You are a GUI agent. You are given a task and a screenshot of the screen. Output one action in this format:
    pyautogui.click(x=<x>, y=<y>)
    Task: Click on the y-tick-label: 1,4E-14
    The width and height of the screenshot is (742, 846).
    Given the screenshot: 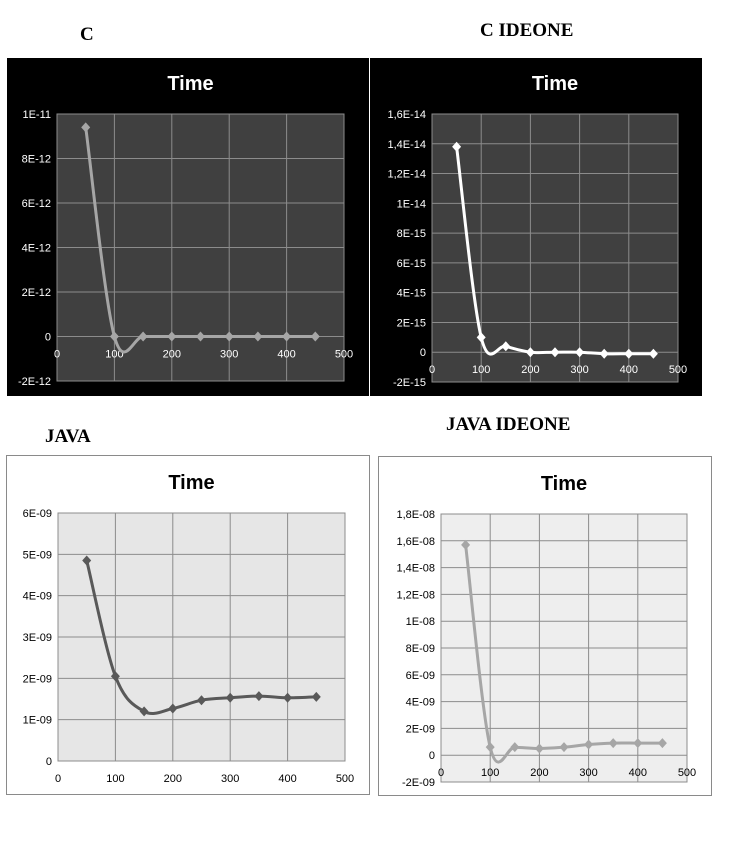 What is the action you would take?
    pyautogui.click(x=406, y=145)
    